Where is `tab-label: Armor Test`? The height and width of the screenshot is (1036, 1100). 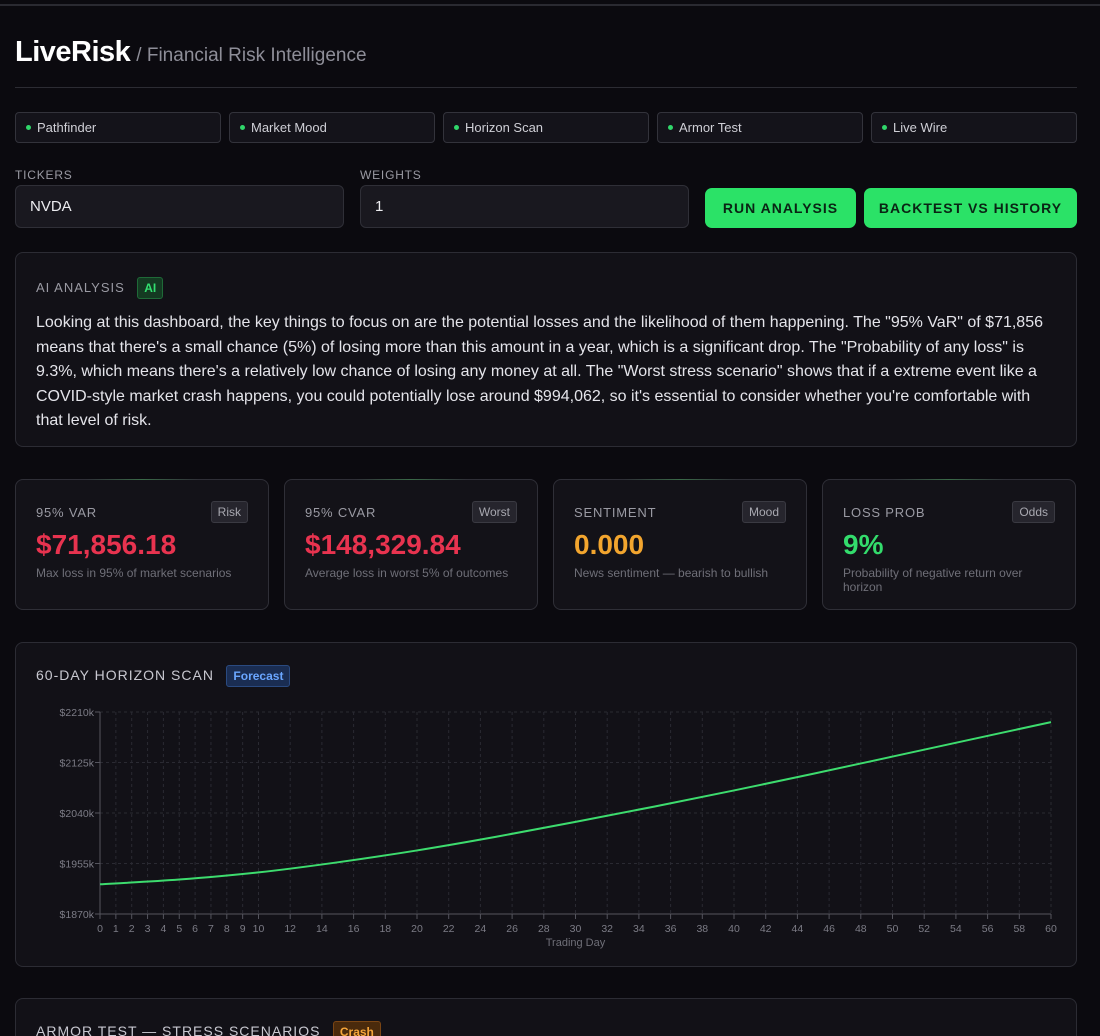
tab-label: Armor Test is located at coordinates (710, 127).